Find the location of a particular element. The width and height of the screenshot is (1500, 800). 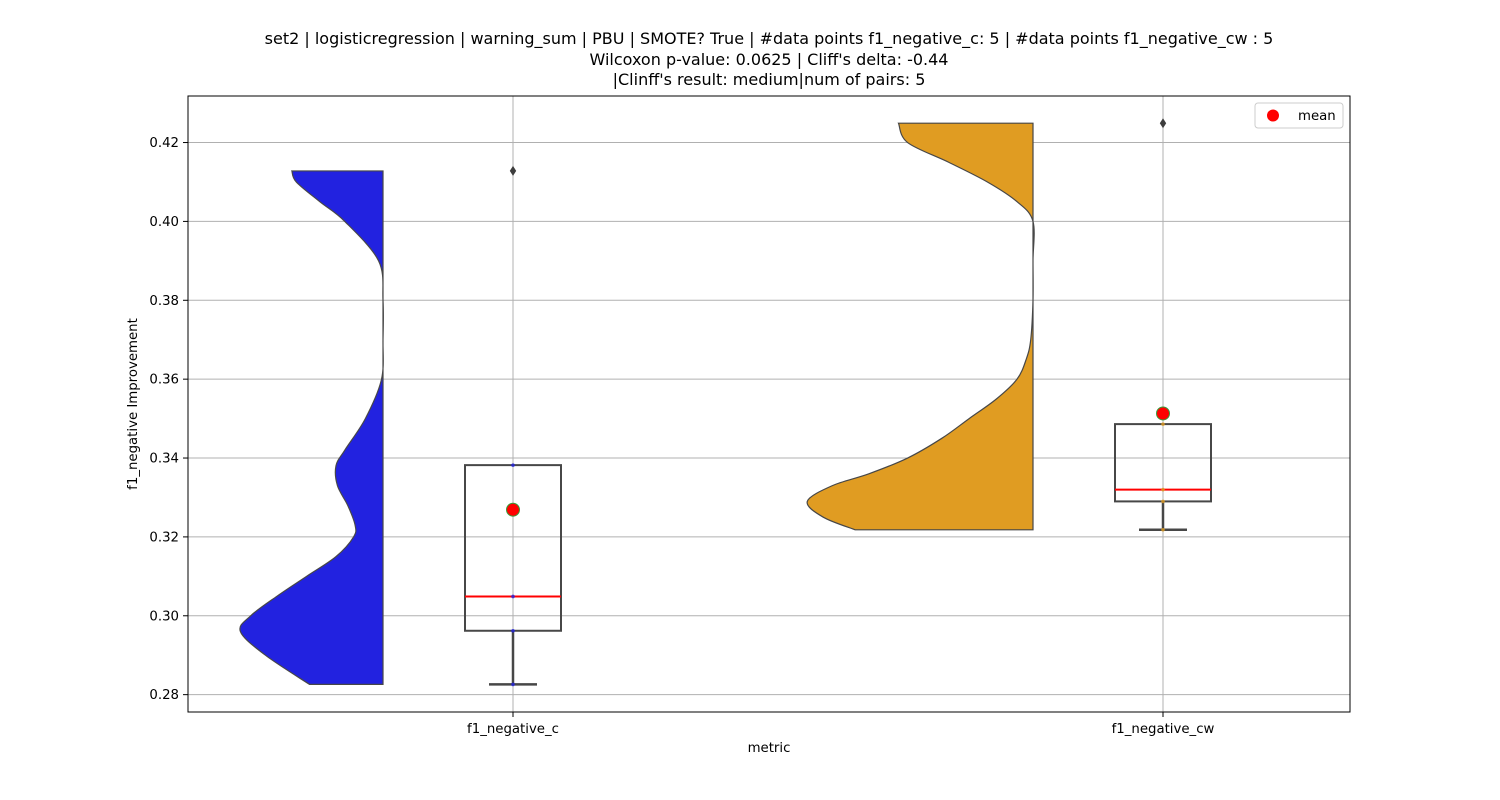

violin-f1_negative_c is located at coordinates (311, 427).